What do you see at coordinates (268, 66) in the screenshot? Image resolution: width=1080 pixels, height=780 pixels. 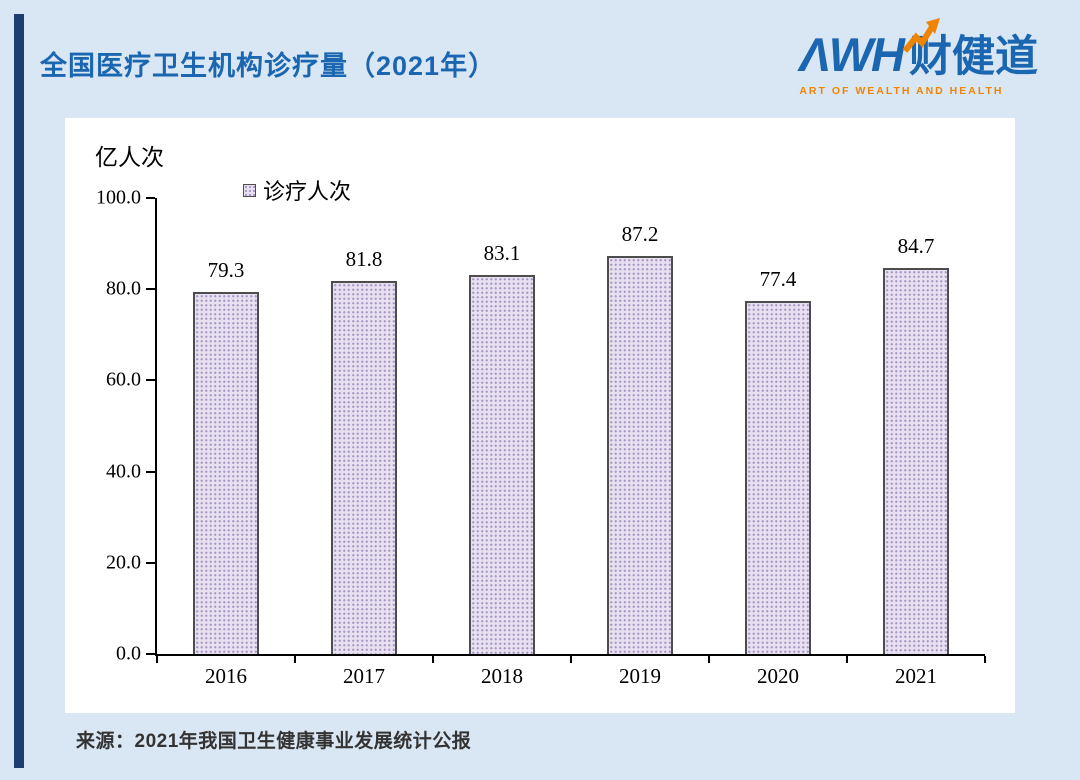 I see `page-title: 全国医疗卫生机构诊疗量（2021年）` at bounding box center [268, 66].